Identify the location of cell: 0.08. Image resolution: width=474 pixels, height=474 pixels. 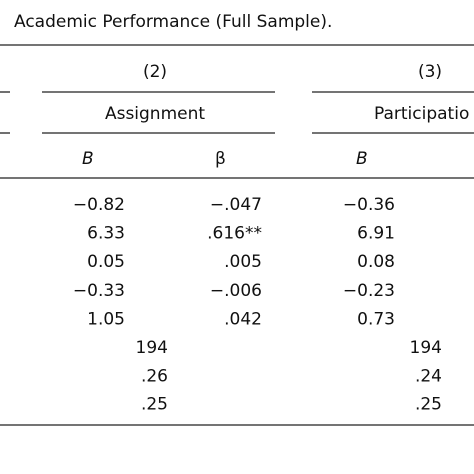
(376, 262).